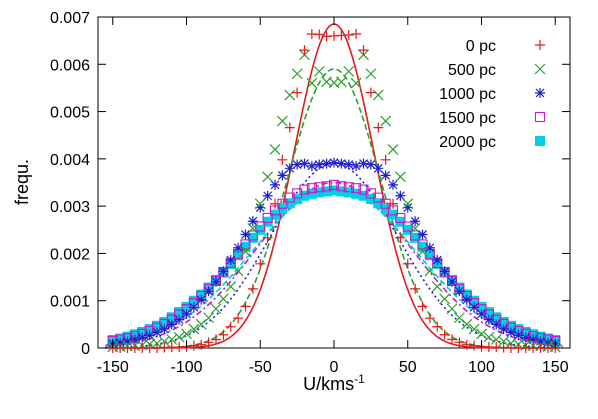  Describe the element at coordinates (113, 367) in the screenshot. I see `x-tick-label: -150` at that location.